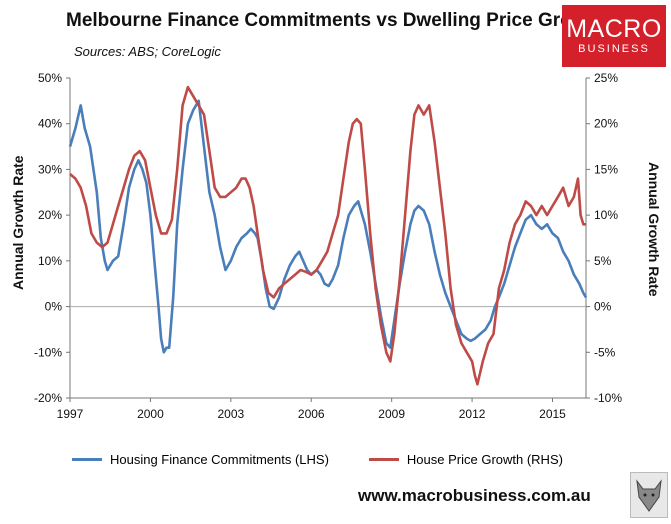 Image resolution: width=671 pixels, height=524 pixels. I want to click on y-tick-label-left: -20%, so click(48, 398).